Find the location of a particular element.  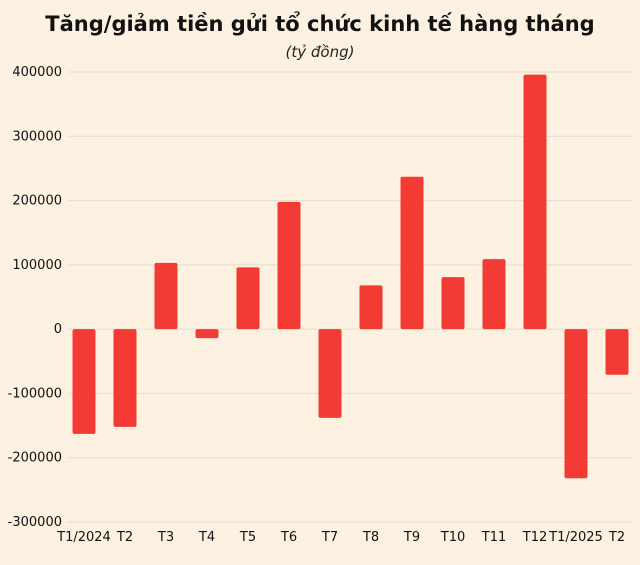

y-tick-label: 400000 is located at coordinates (37, 72).